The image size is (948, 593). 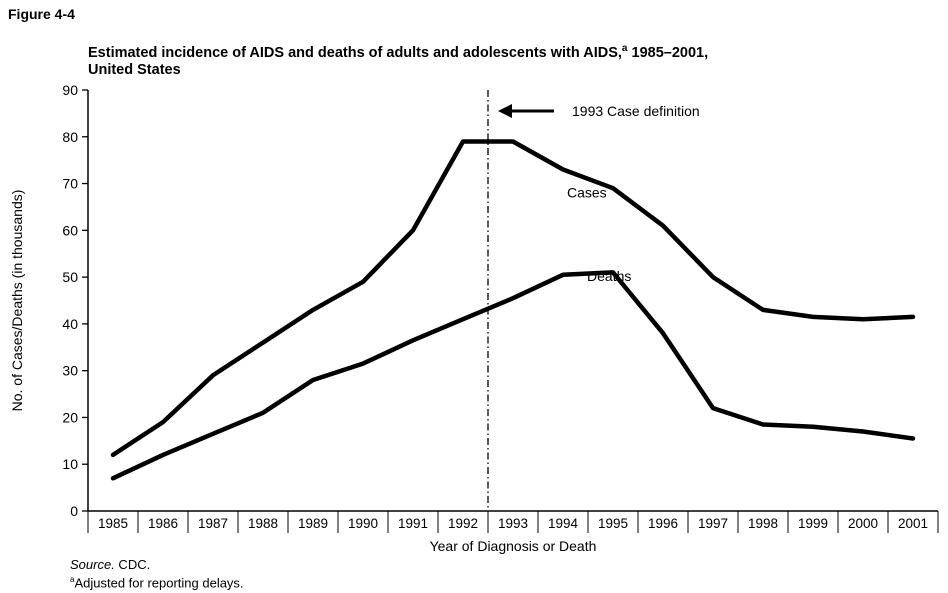 What do you see at coordinates (463, 523) in the screenshot?
I see `x-tick-label: 1992` at bounding box center [463, 523].